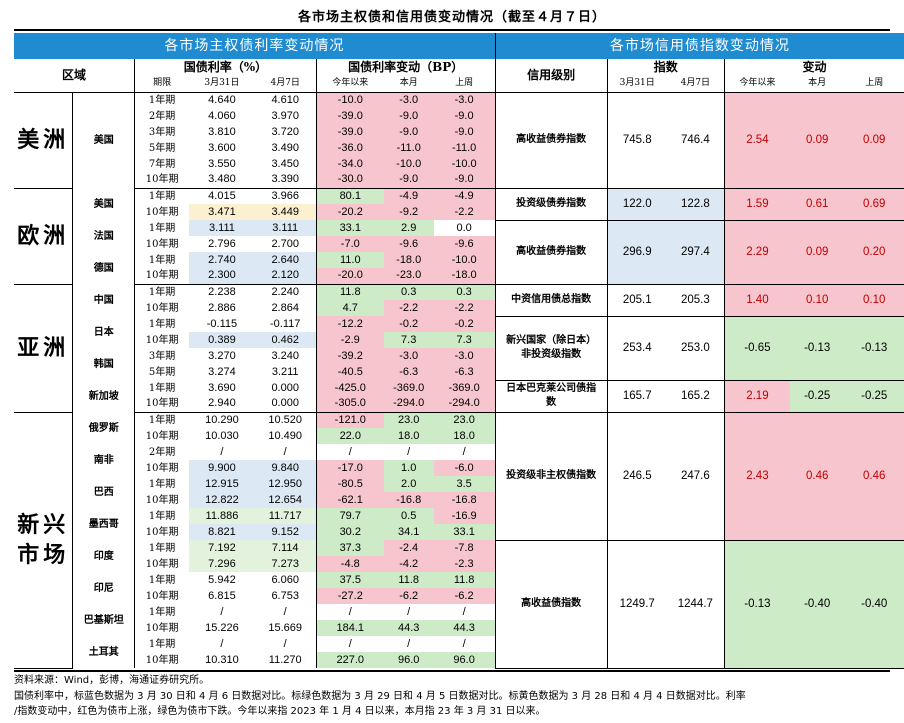  I want to click on yield-date1-cell: 3.690, so click(222, 387).